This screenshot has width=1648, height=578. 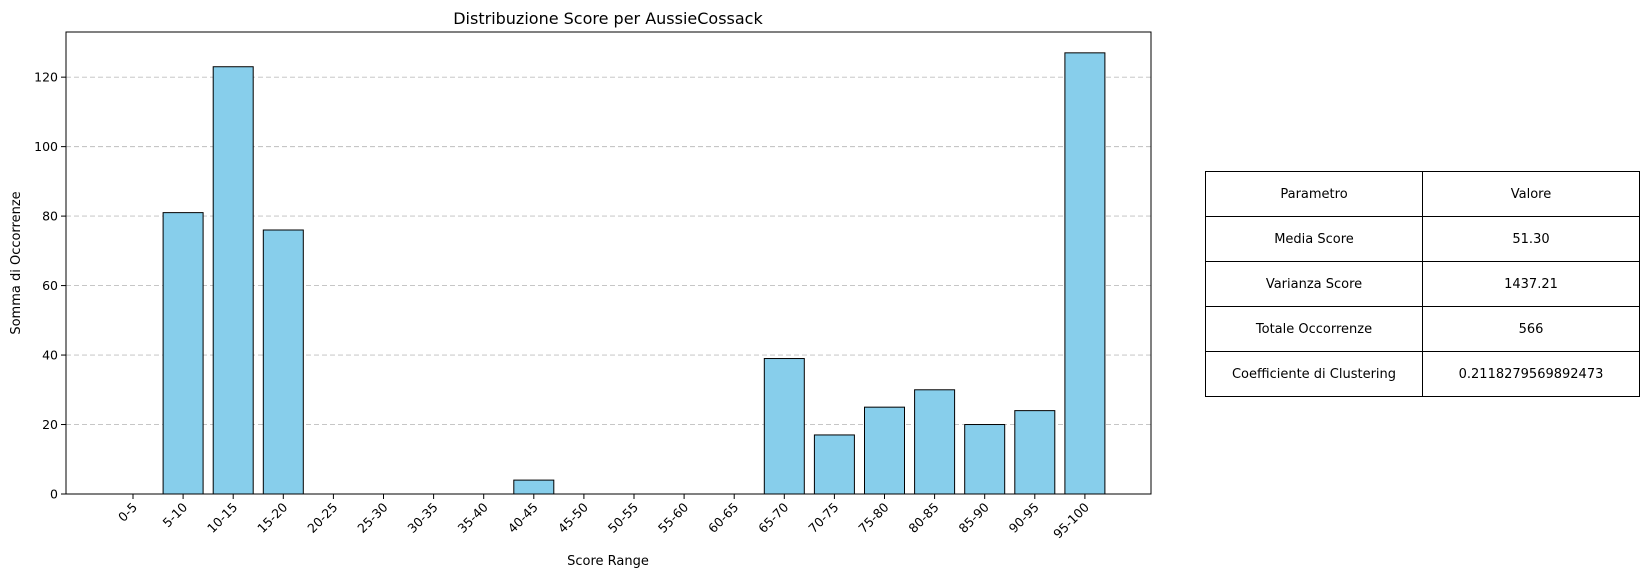 What do you see at coordinates (1531, 284) in the screenshot?
I see `table-cell-value: 1437.21` at bounding box center [1531, 284].